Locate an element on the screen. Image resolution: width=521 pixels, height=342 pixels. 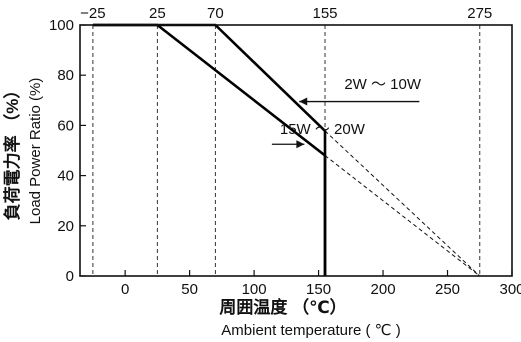
top-tick-label-275: 275 is located at coordinates (479, 13).